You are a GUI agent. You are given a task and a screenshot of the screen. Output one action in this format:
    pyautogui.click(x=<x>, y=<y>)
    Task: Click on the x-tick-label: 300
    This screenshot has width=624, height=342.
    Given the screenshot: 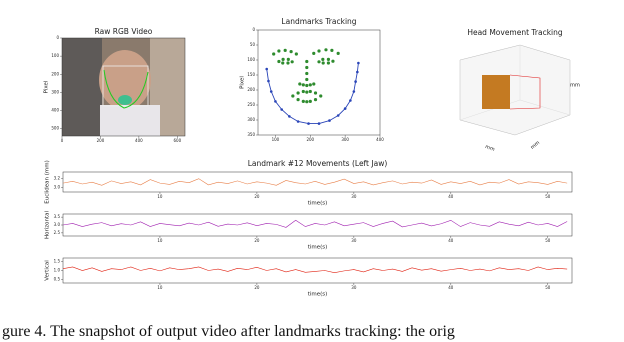 What is the action you would take?
    pyautogui.click(x=345, y=139)
    